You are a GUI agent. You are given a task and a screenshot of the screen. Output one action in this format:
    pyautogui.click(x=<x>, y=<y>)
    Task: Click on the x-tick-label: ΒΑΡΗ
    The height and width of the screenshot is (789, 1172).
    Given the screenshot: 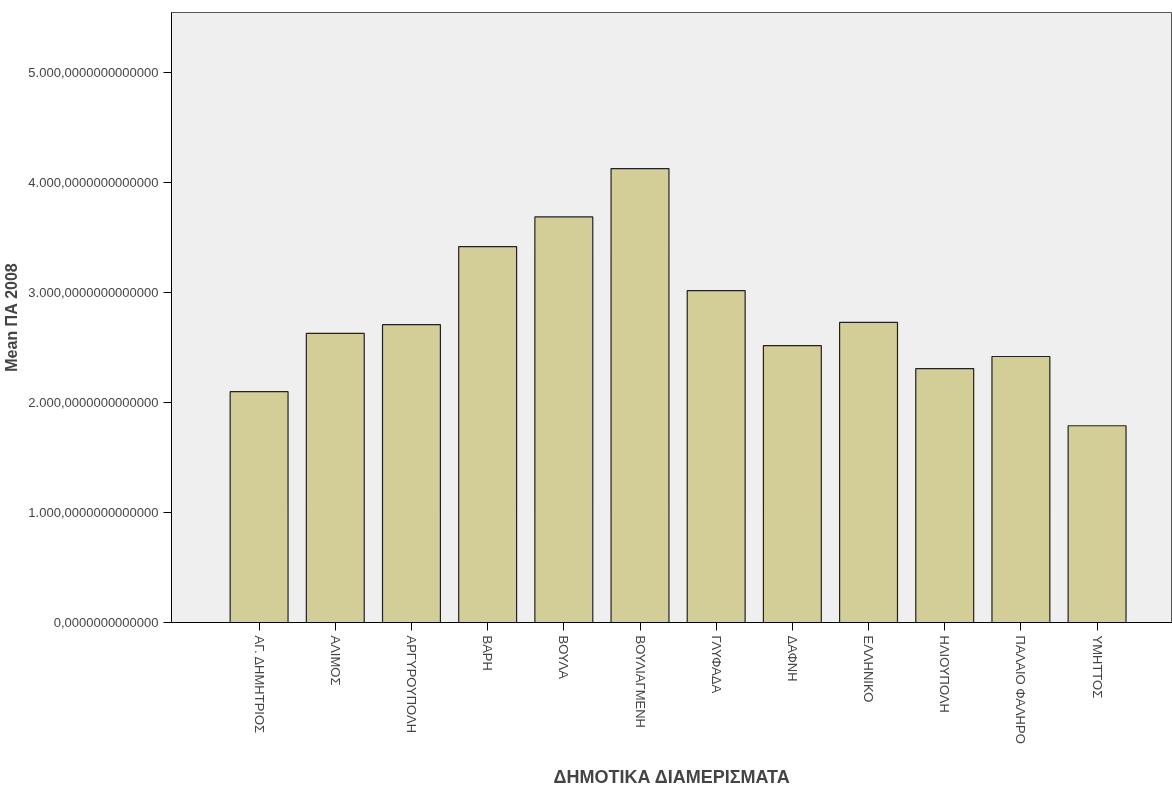 What is the action you would take?
    pyautogui.click(x=488, y=653)
    